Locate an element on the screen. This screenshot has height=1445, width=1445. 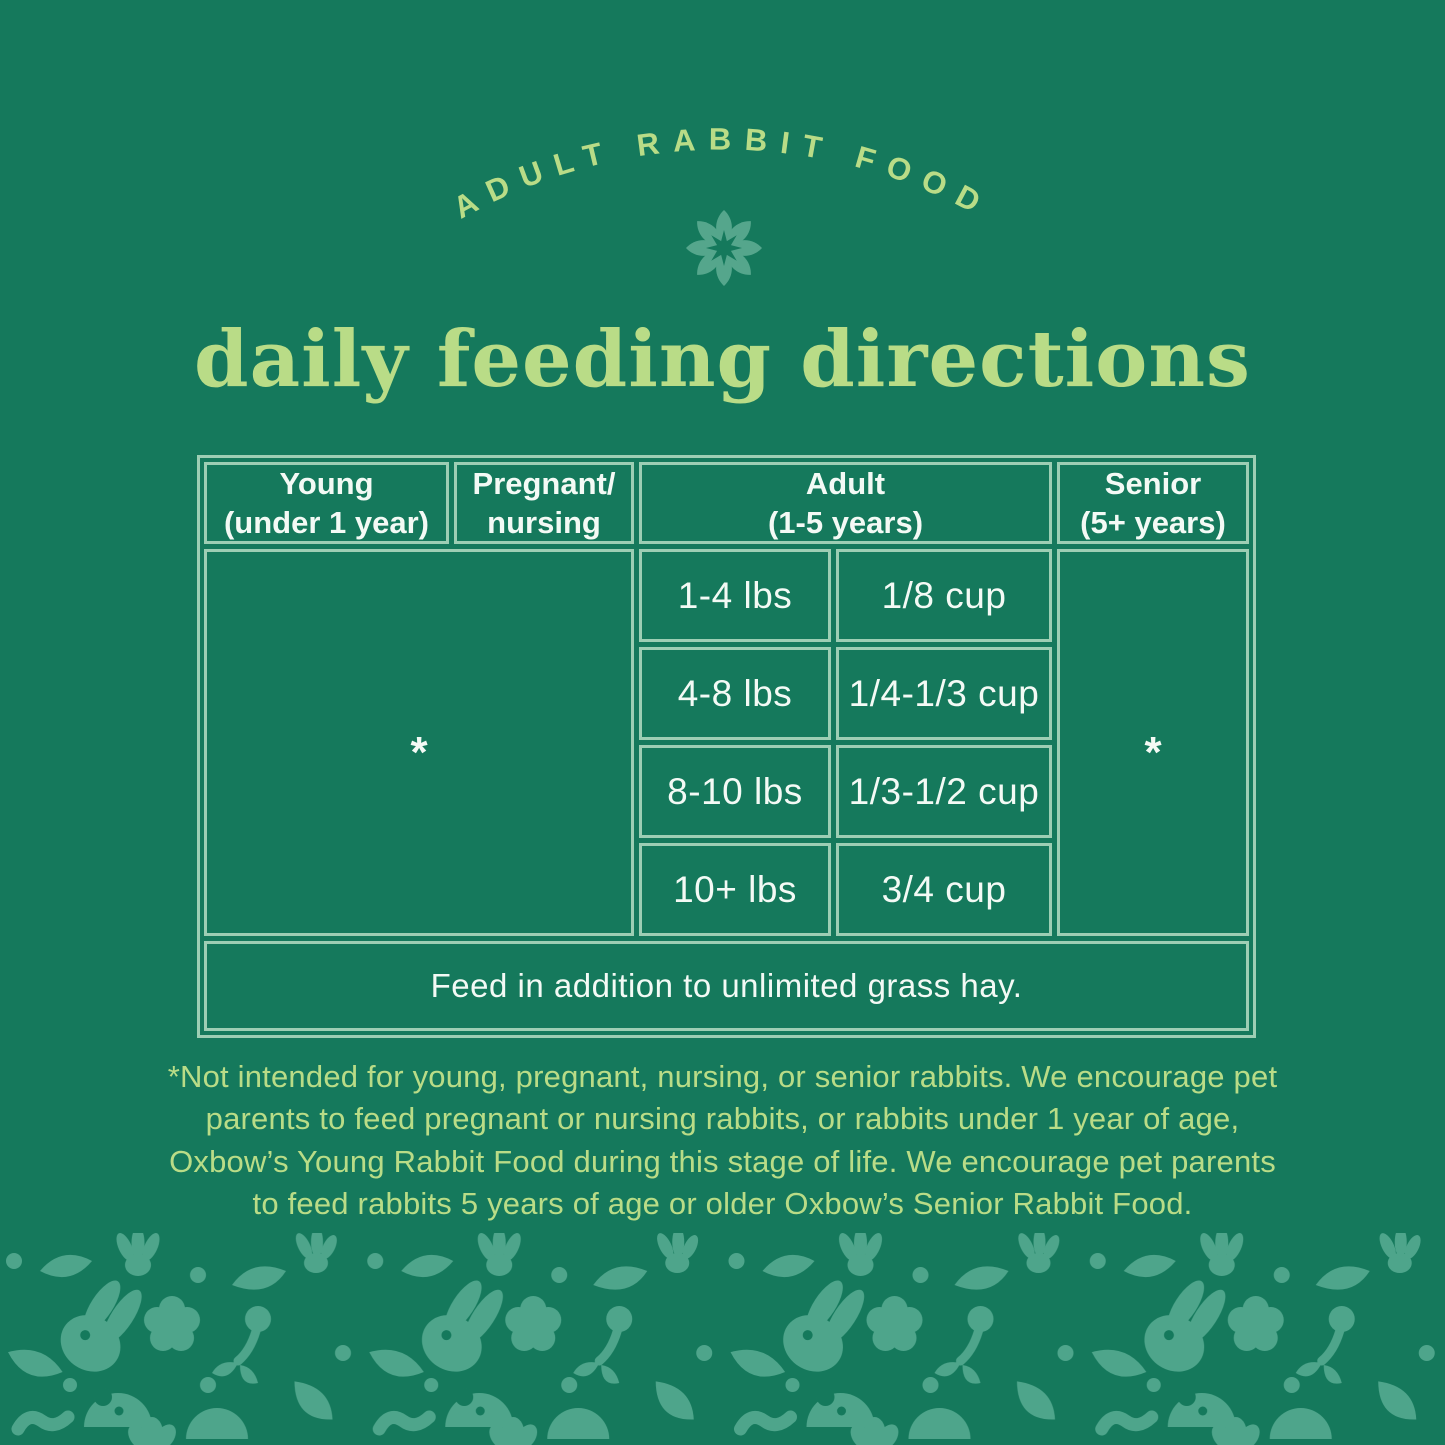
header-young-label: Young is located at coordinates (326, 483).